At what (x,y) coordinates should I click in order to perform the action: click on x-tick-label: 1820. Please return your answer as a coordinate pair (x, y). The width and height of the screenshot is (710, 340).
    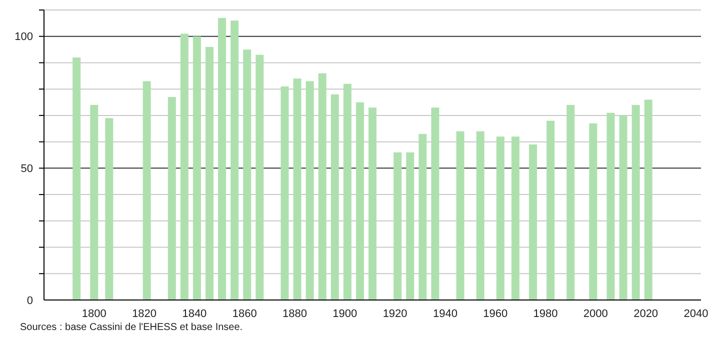
    Looking at the image, I should click on (144, 314).